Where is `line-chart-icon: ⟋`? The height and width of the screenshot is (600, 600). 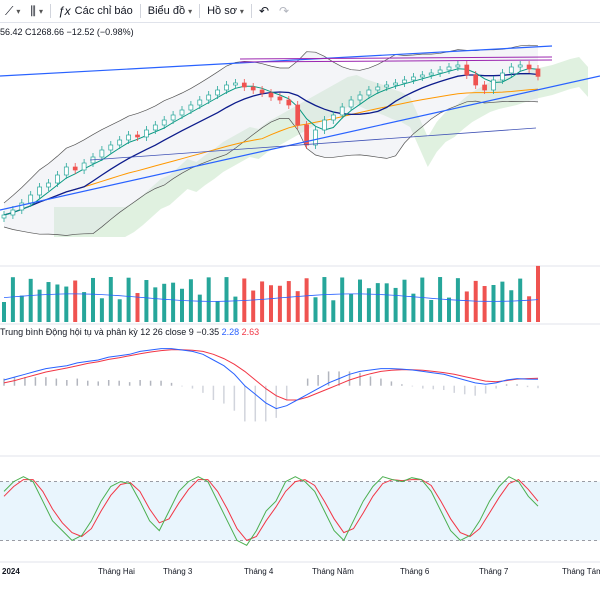
line-chart-icon: ⟋ is located at coordinates (9, 11).